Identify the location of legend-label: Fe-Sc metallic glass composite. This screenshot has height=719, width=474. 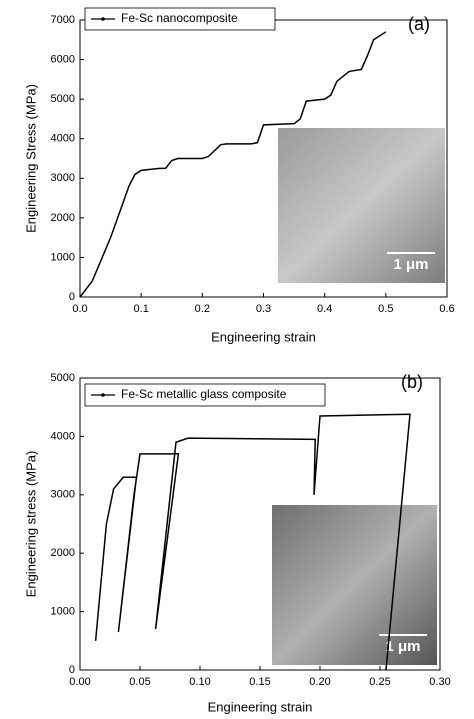
(204, 394).